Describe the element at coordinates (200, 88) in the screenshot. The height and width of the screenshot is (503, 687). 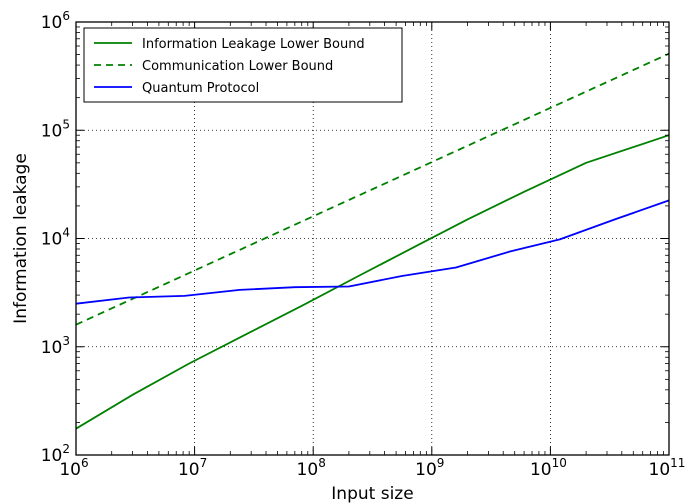
I see `legend-label: Quantum Protocol` at that location.